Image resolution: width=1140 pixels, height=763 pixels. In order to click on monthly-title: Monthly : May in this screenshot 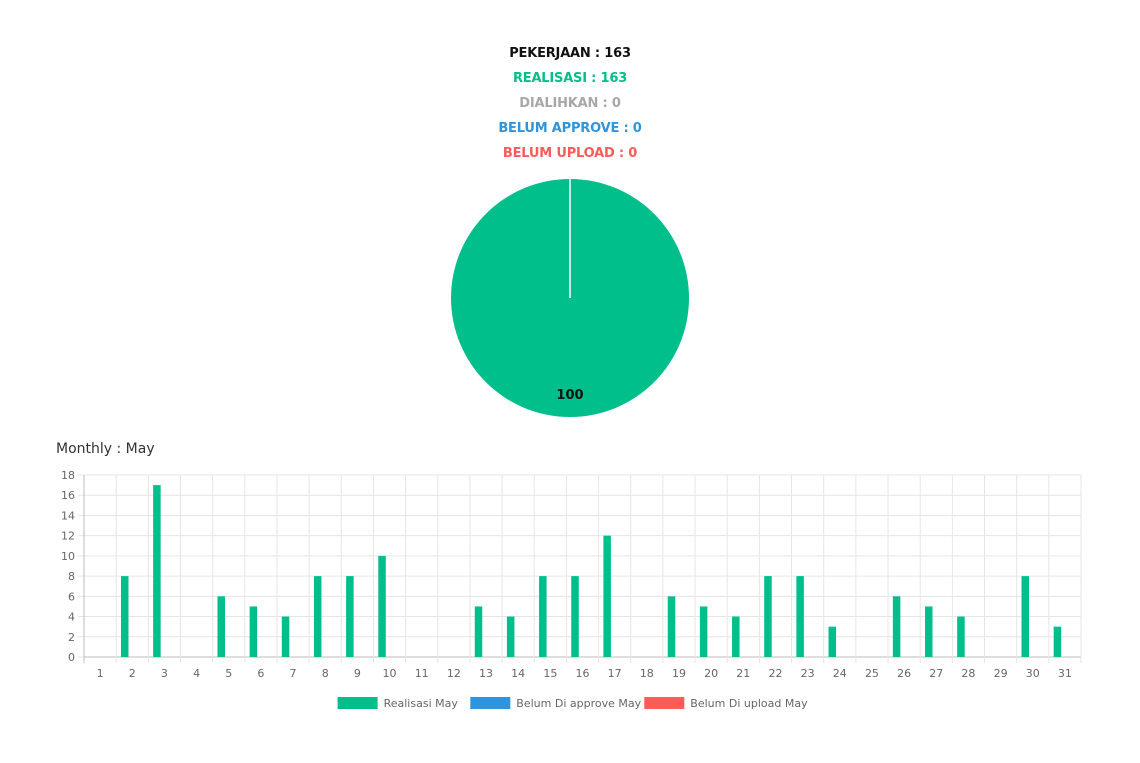, I will do `click(105, 449)`.